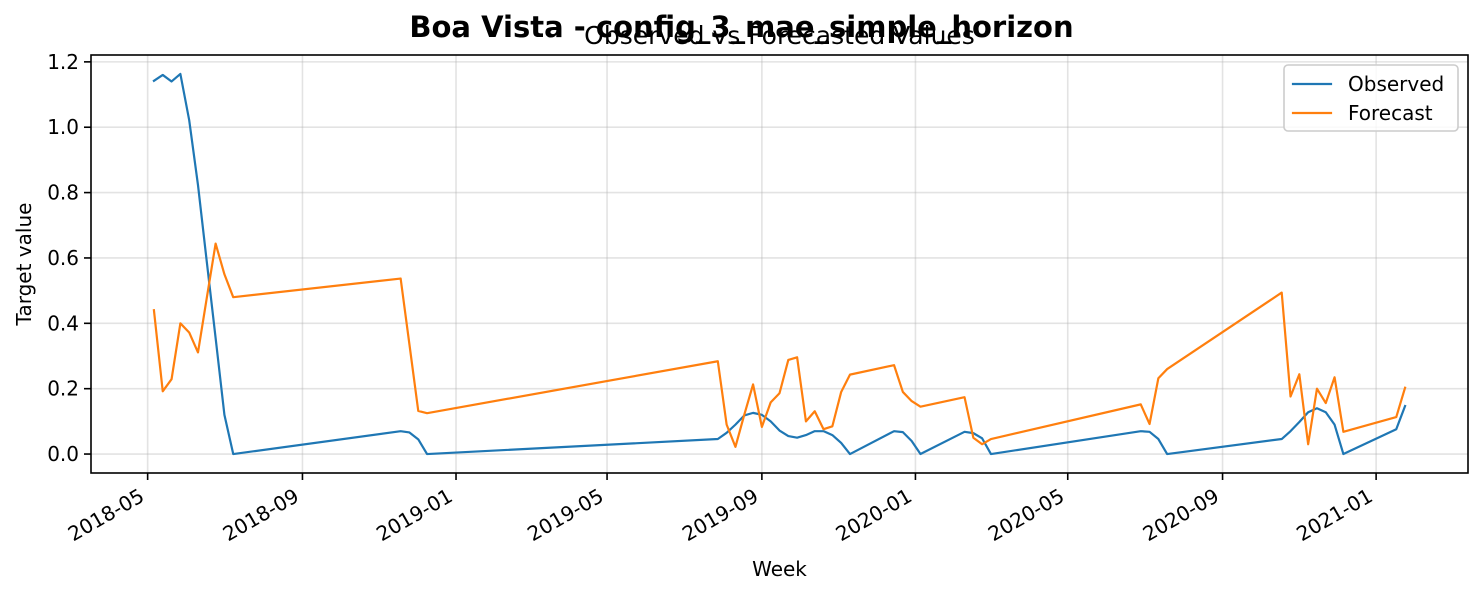 The width and height of the screenshot is (1483, 593). I want to click on y-tick-label: 0.4, so click(63, 323).